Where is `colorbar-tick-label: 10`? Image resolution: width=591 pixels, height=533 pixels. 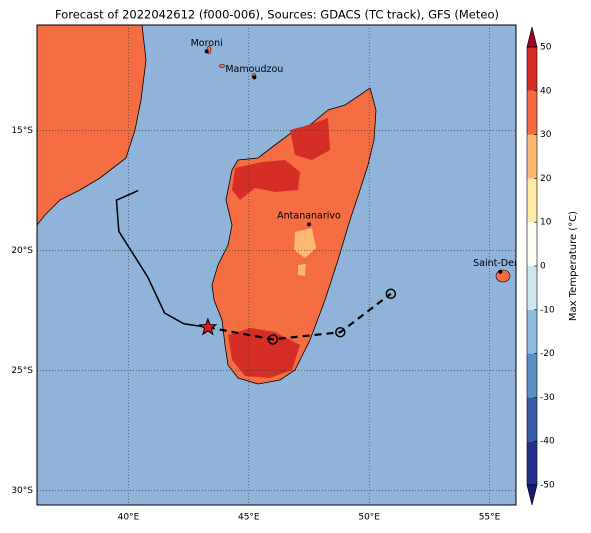 colorbar-tick-label: 10 is located at coordinates (546, 223).